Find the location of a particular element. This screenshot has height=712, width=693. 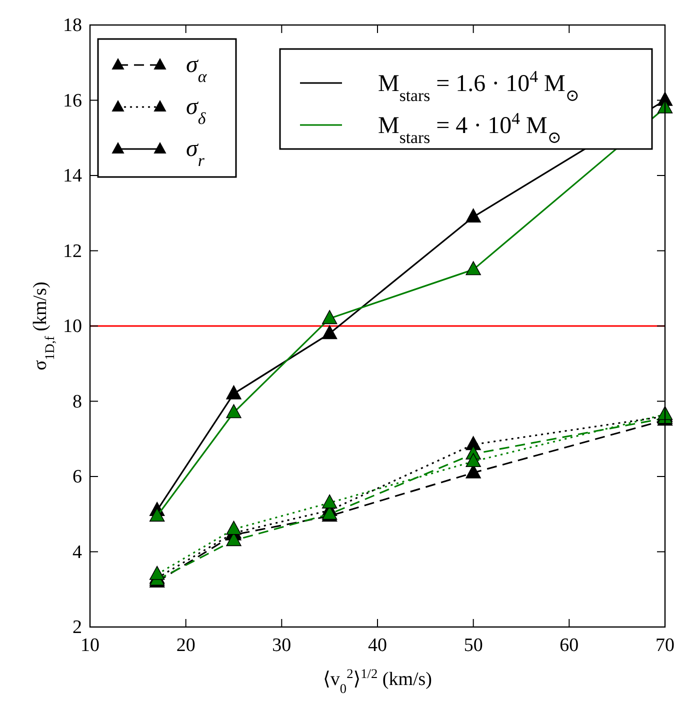

annotation: σ$_{r}$ is located at coordinates (195, 153).